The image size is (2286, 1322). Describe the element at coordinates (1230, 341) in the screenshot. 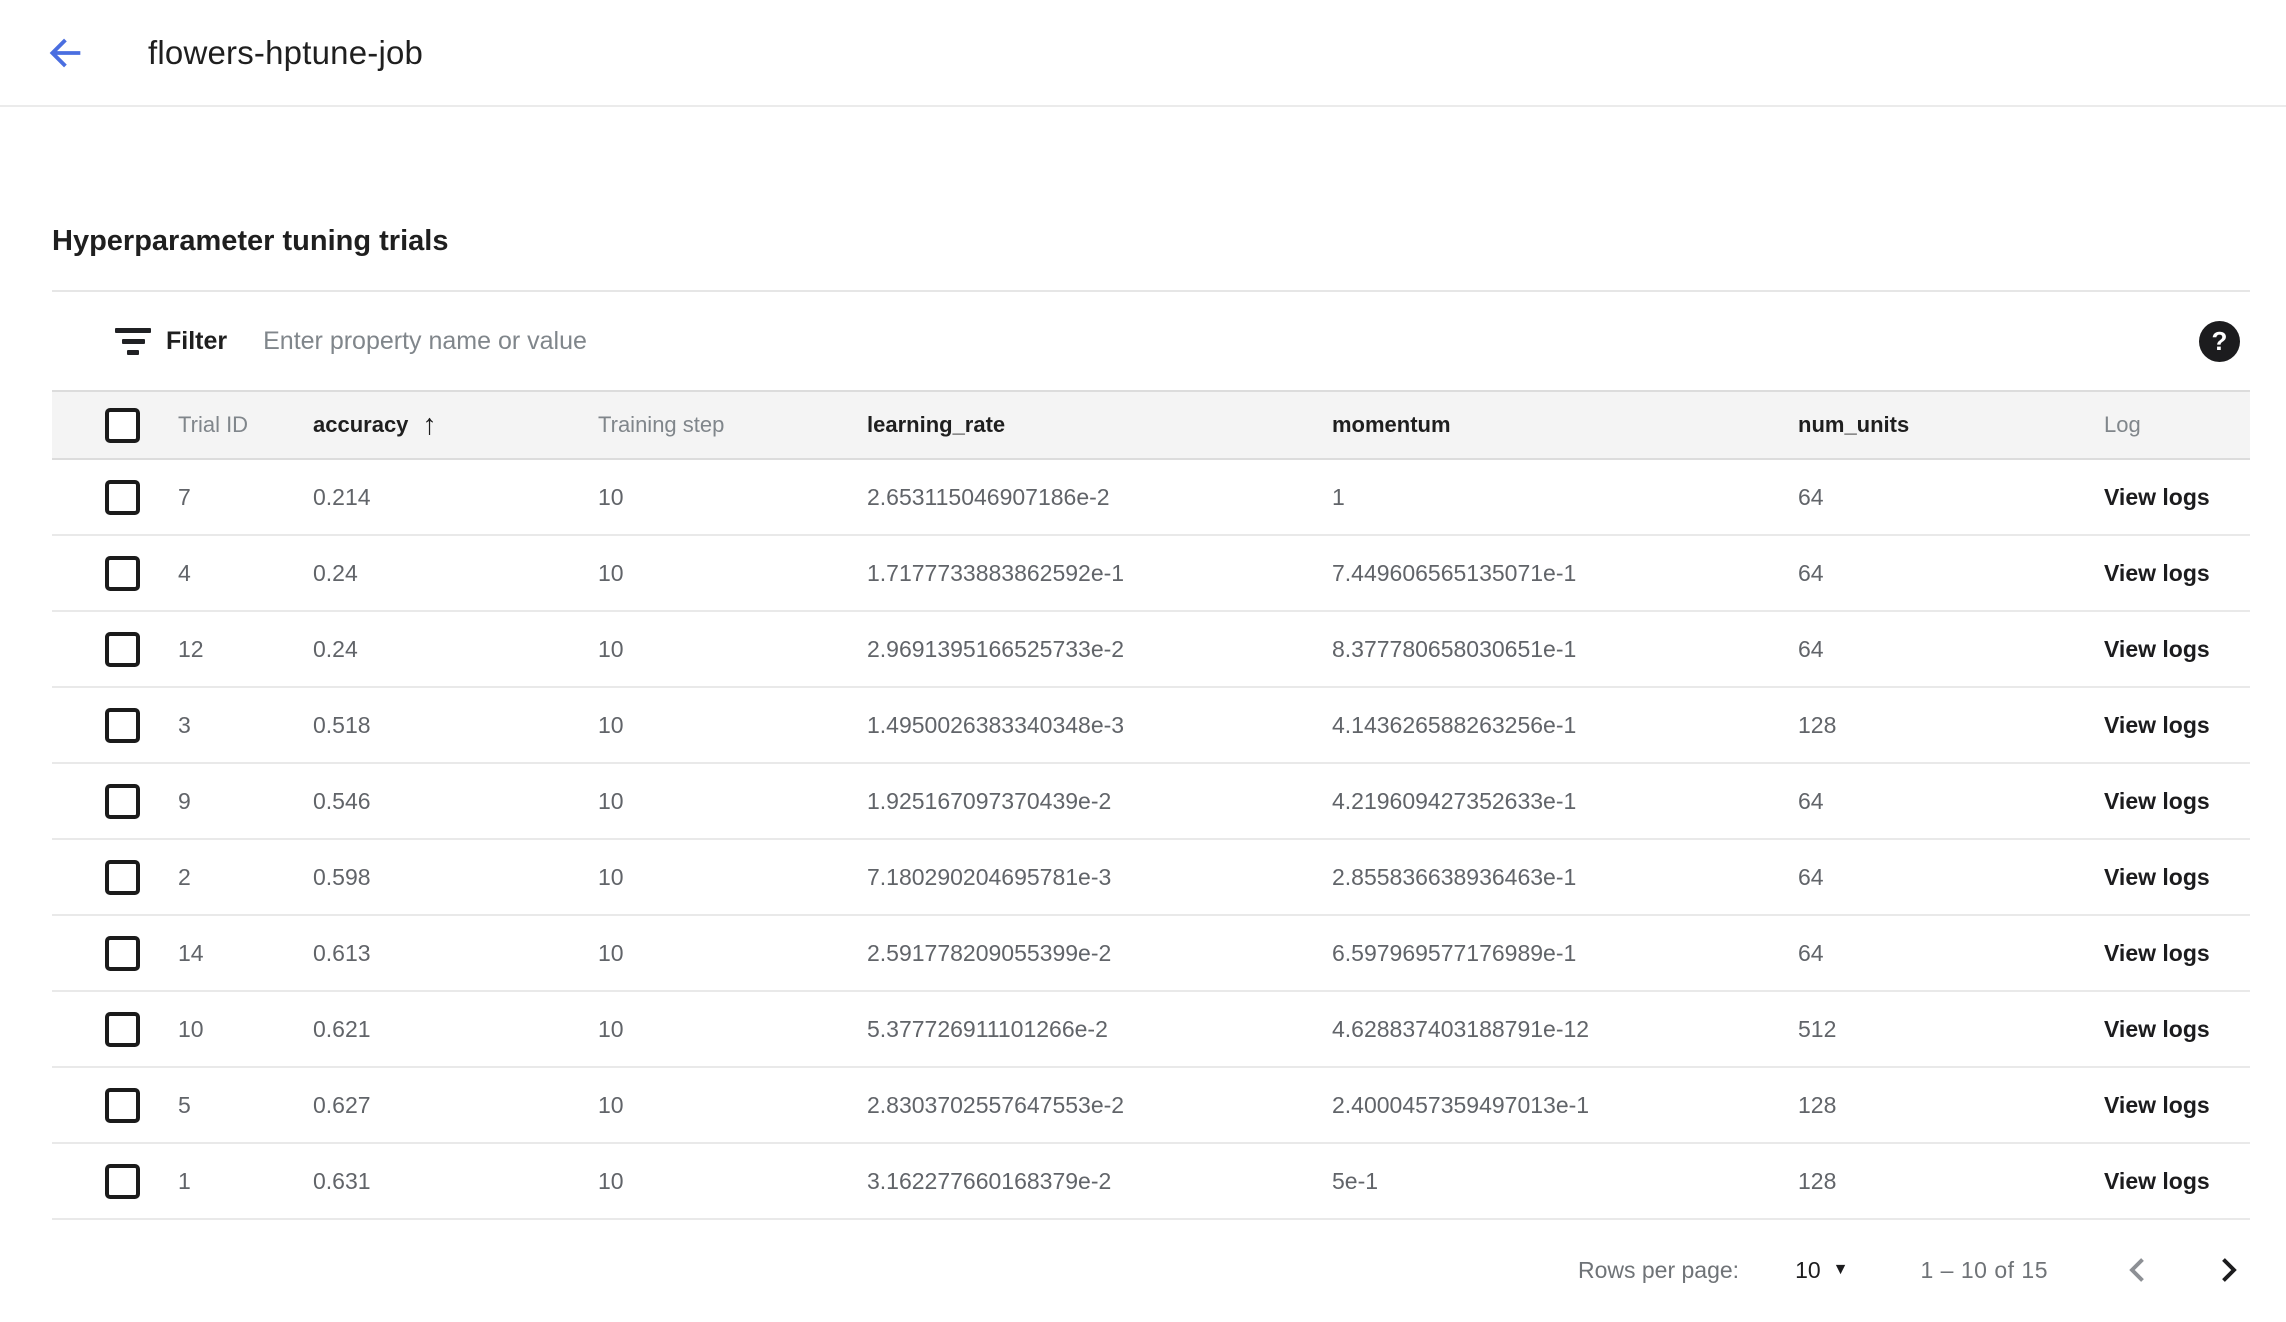

I see `filter-input` at that location.